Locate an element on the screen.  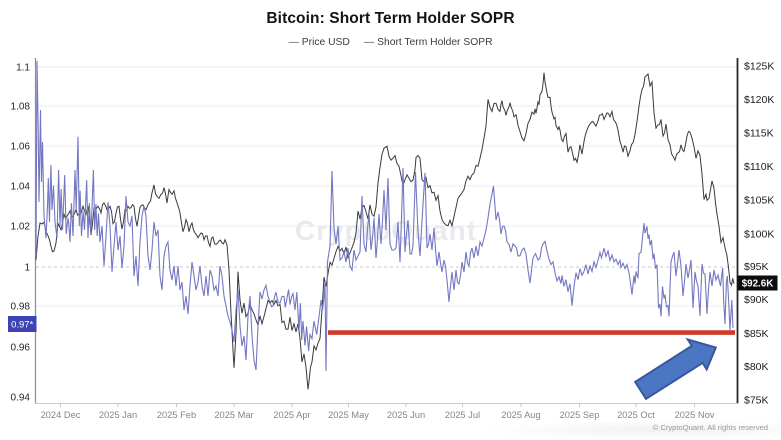
svg-text: 2025 Sep is located at coordinates (580, 415).